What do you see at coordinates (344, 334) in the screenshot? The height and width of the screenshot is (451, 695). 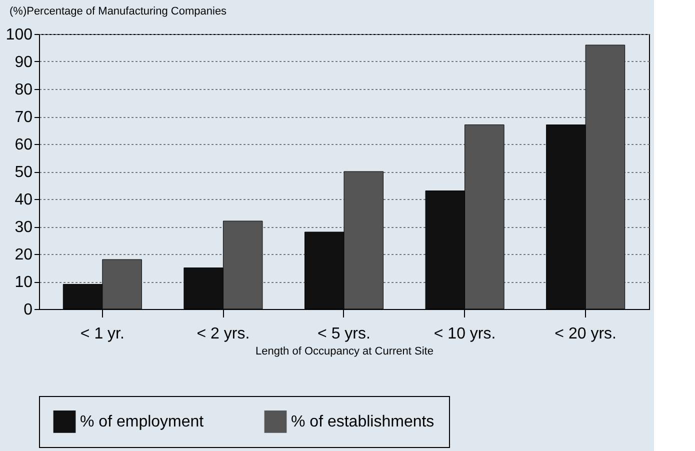 I see `x-tick-label: < 5 yrs.` at bounding box center [344, 334].